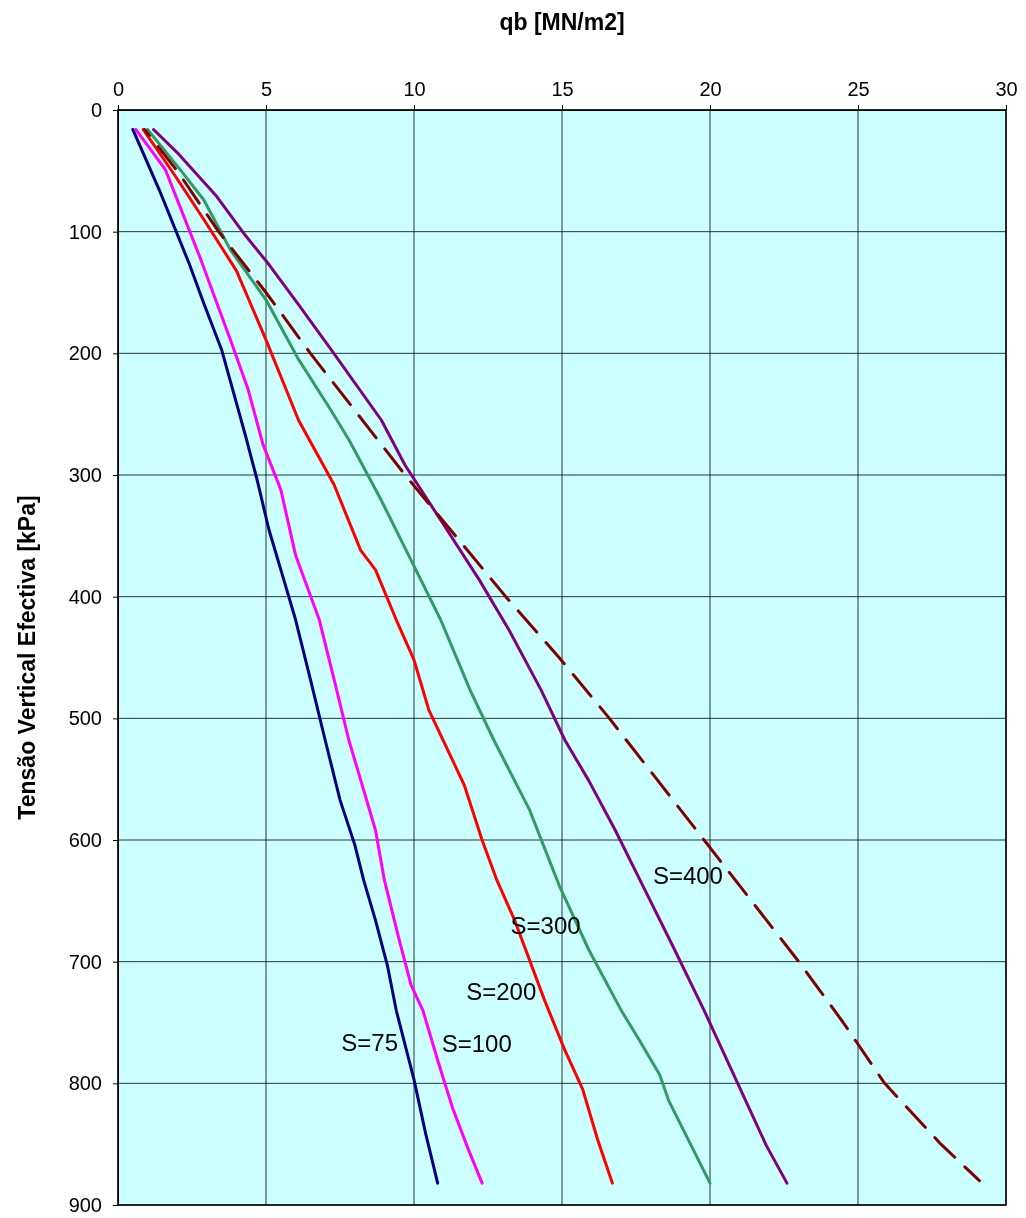 Image resolution: width=1026 pixels, height=1218 pixels. Describe the element at coordinates (1006, 89) in the screenshot. I see `x-tick-label: 30` at that location.